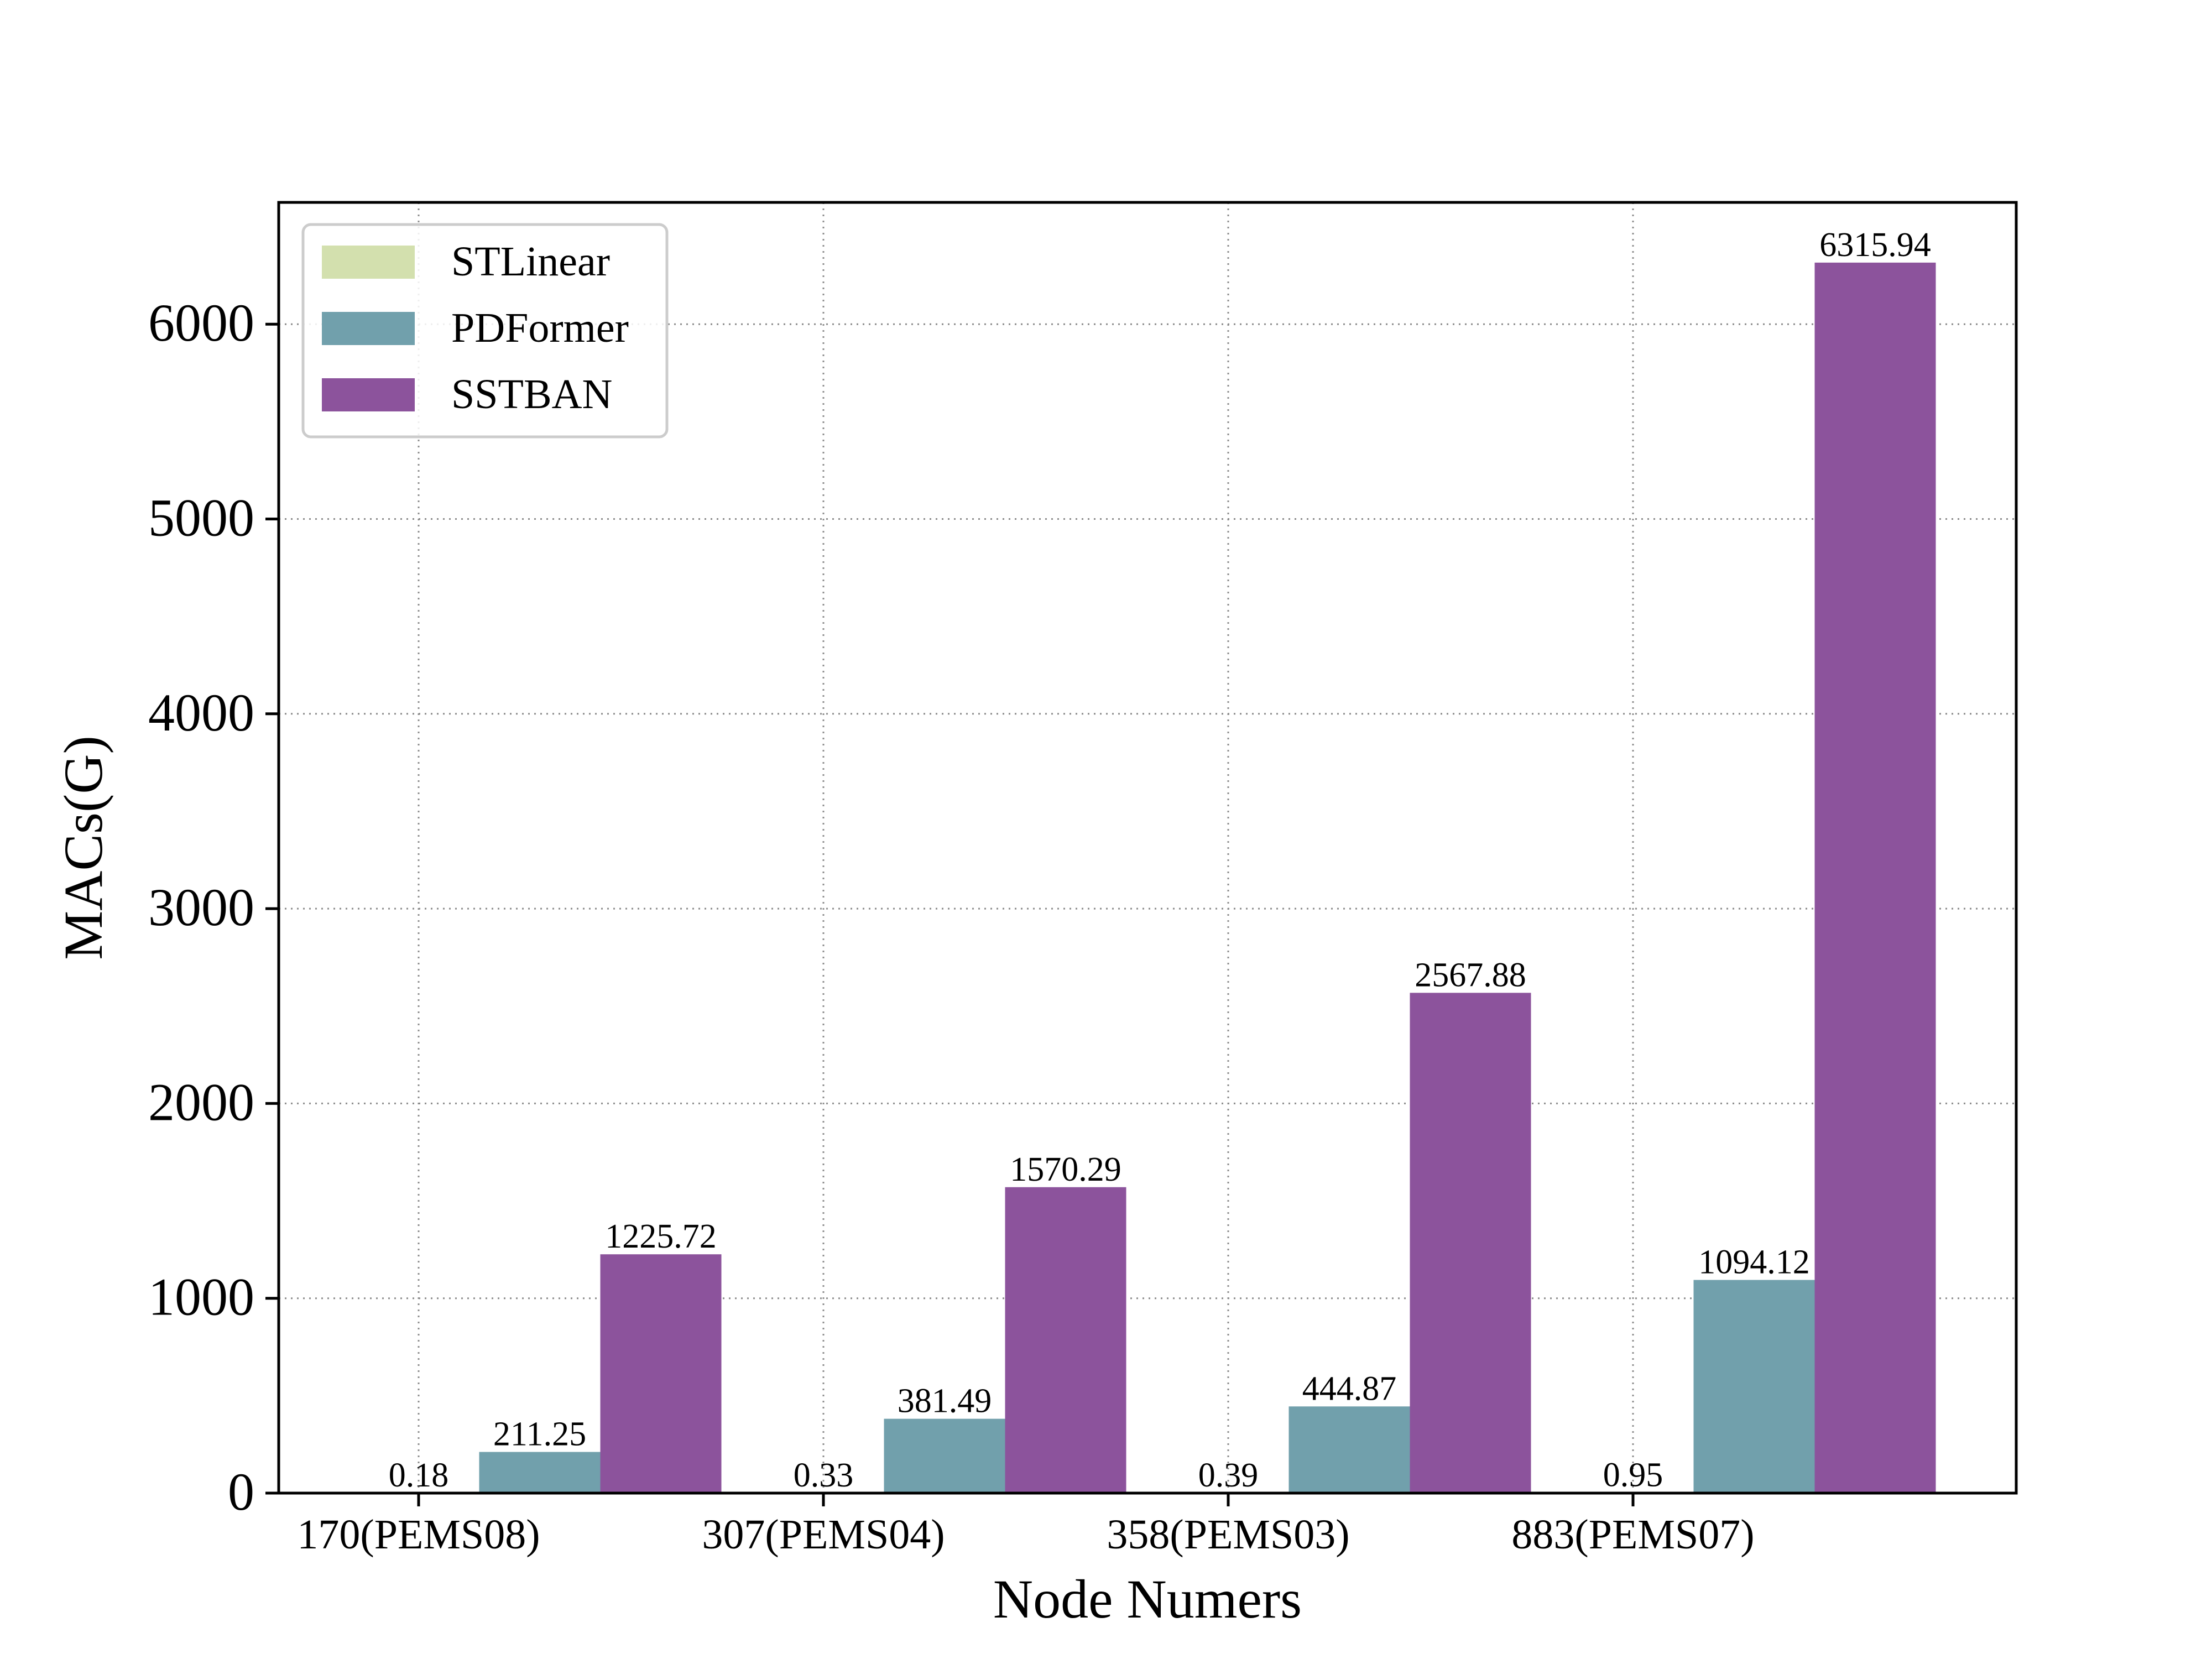  What do you see at coordinates (540, 328) in the screenshot?
I see `legend-label: PDFormer` at bounding box center [540, 328].